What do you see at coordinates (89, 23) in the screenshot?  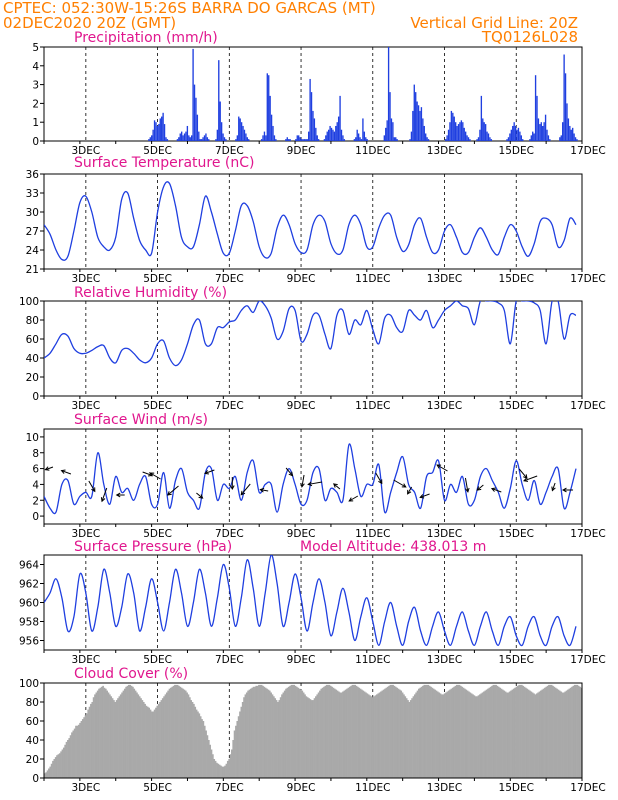 I see `header-date: 02DEC2020 20Z (GMT)` at bounding box center [89, 23].